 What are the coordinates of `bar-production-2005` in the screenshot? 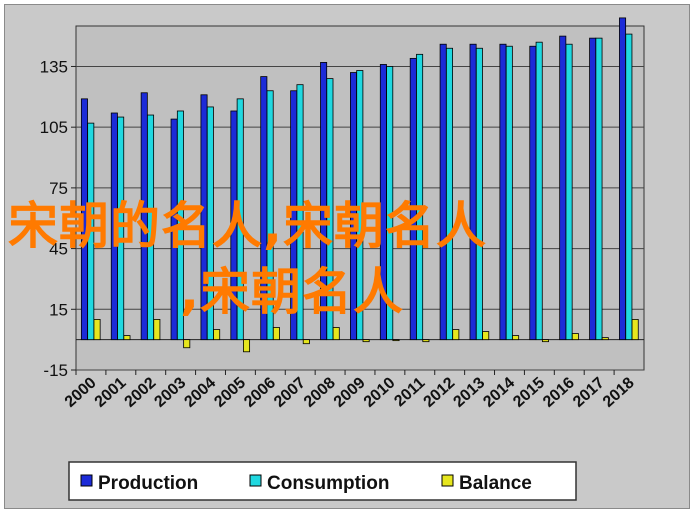 It's located at (234, 225).